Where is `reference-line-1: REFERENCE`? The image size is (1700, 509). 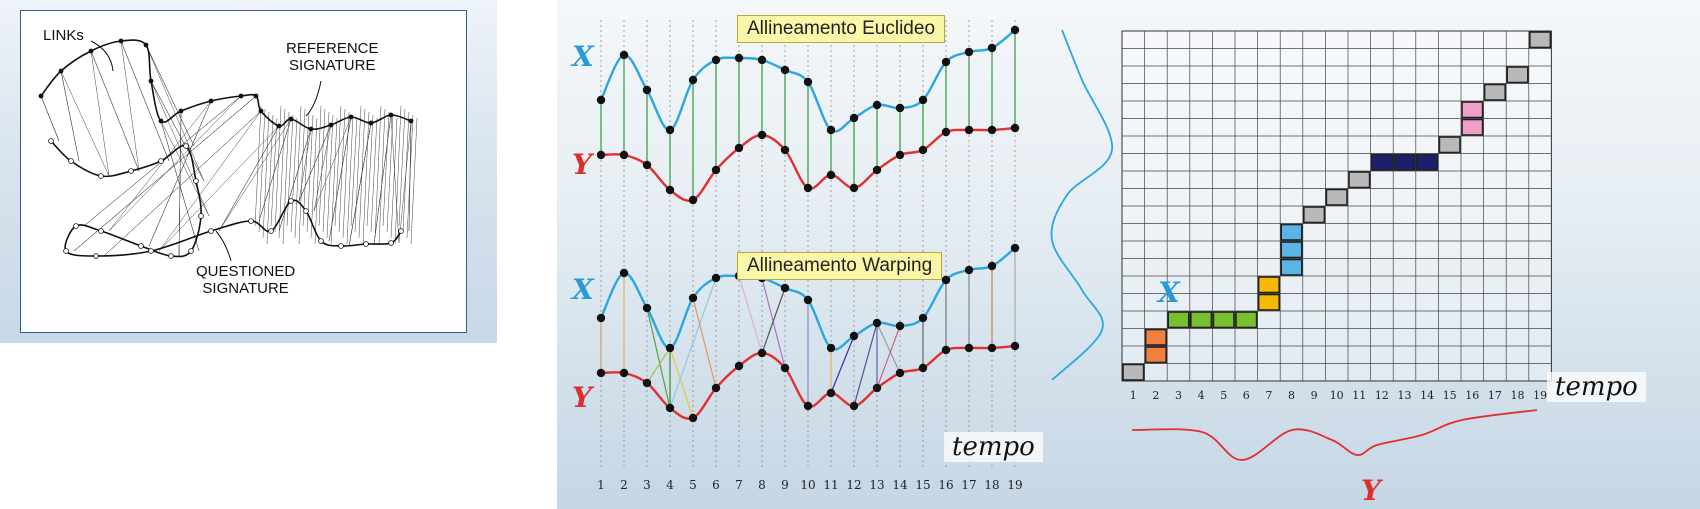
reference-line-1: REFERENCE is located at coordinates (332, 48).